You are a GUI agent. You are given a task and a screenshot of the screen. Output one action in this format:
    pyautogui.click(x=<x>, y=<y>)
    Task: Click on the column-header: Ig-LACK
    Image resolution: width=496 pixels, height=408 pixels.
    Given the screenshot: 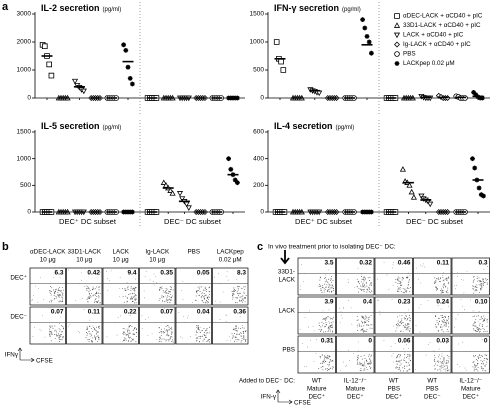 What is the action you would take?
    pyautogui.click(x=157, y=252)
    